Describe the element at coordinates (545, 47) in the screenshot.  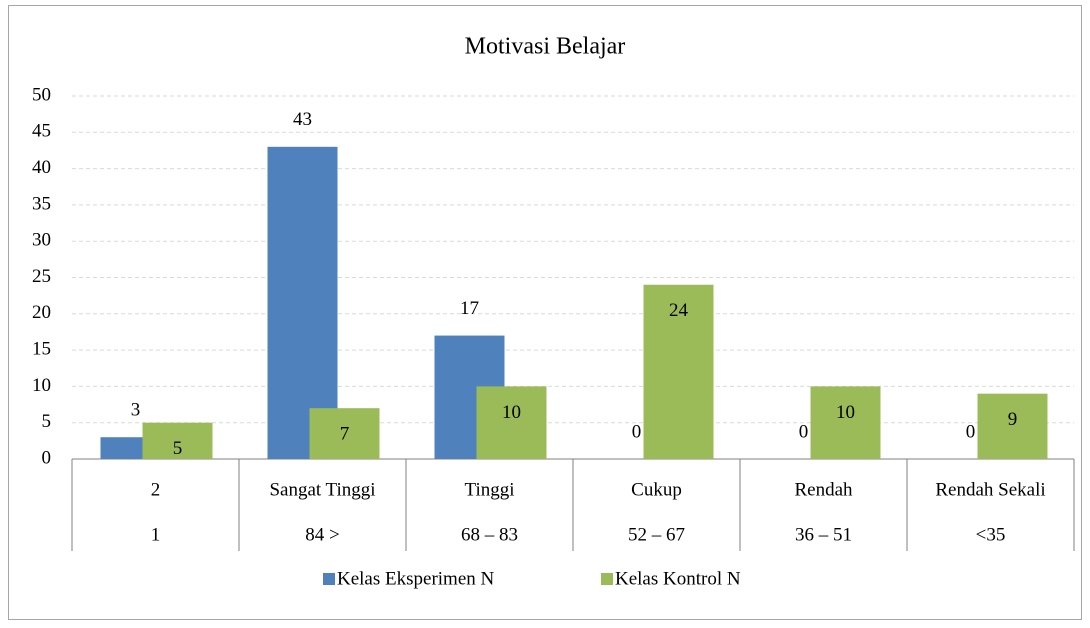
I see `chart-title: Motivasi Belajar` at that location.